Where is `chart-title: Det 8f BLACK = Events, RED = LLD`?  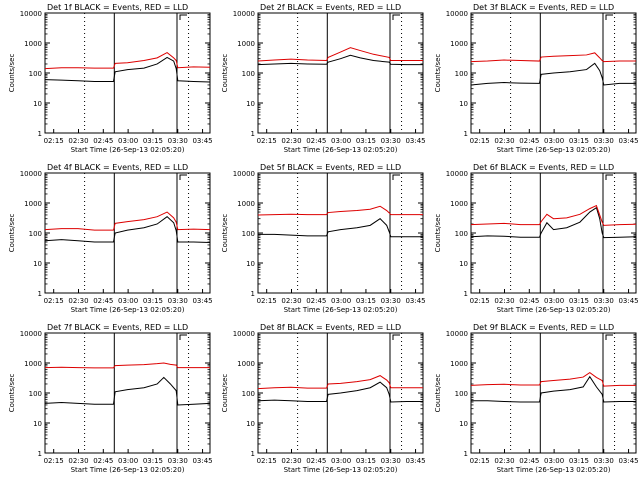
chart-title: Det 8f BLACK = Events, RED = LLD is located at coordinates (330, 327).